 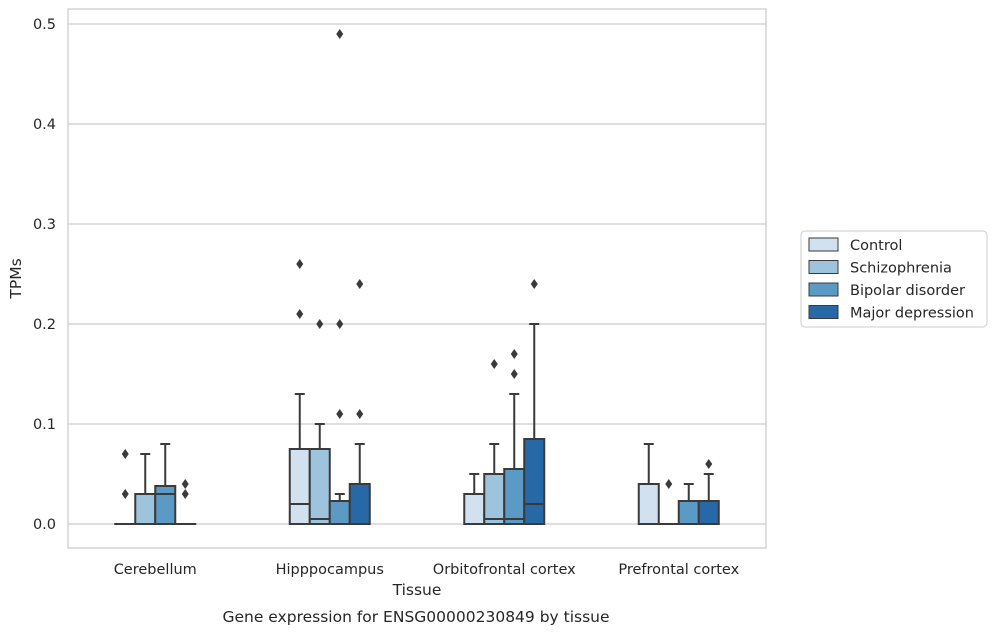 I want to click on y-tick-label: 0.4, so click(x=44, y=125).